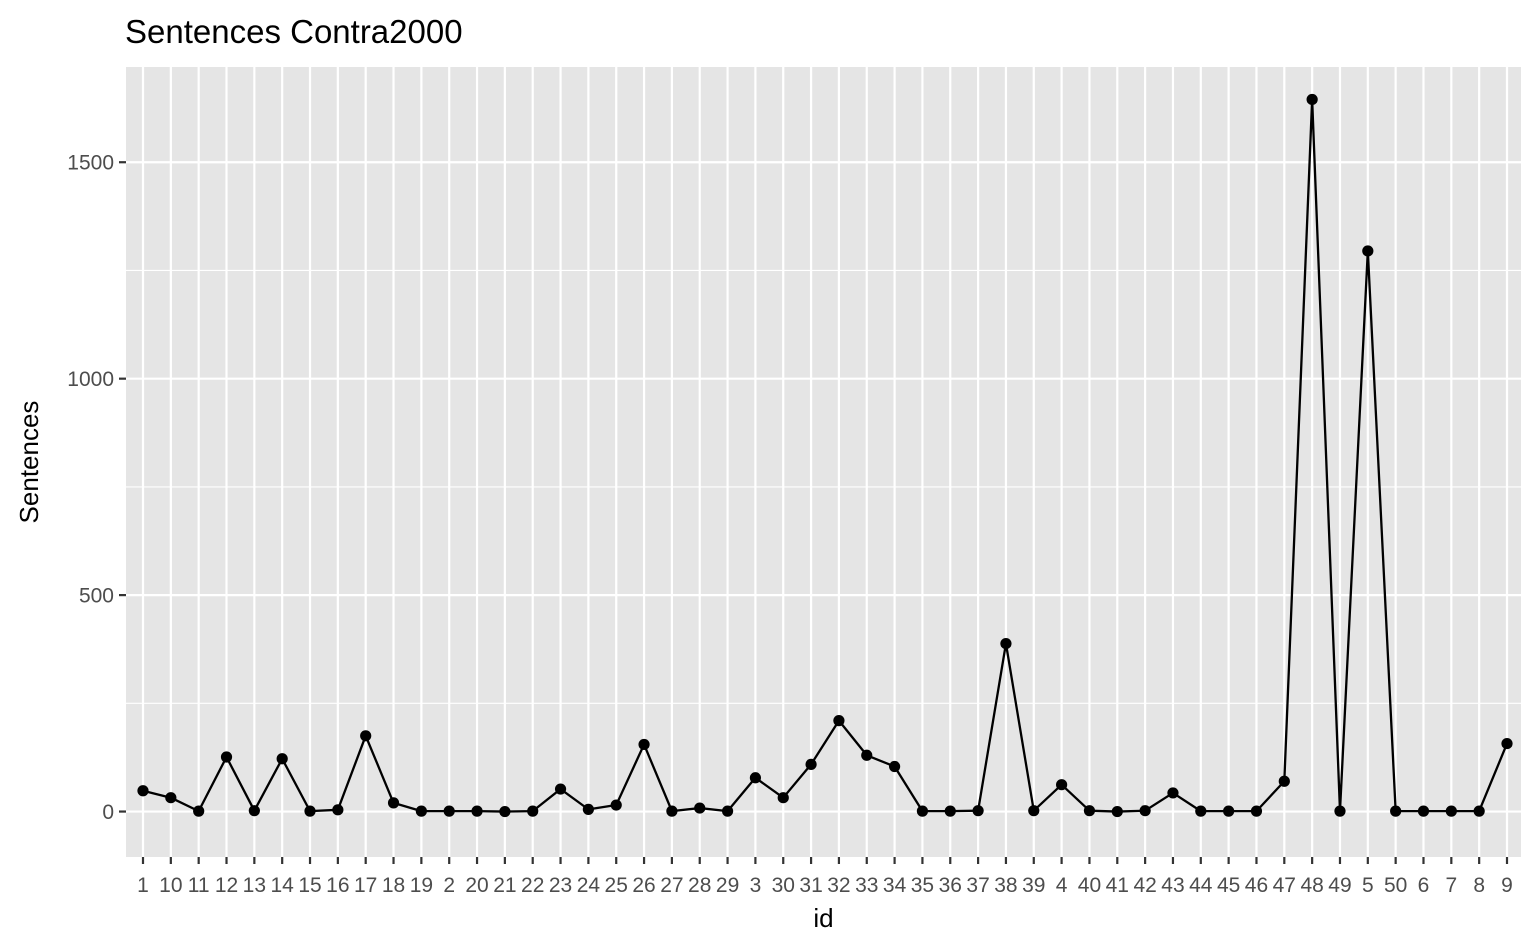 This screenshot has width=1540, height=951. What do you see at coordinates (838, 885) in the screenshot?
I see `x-tick-label: 32` at bounding box center [838, 885].